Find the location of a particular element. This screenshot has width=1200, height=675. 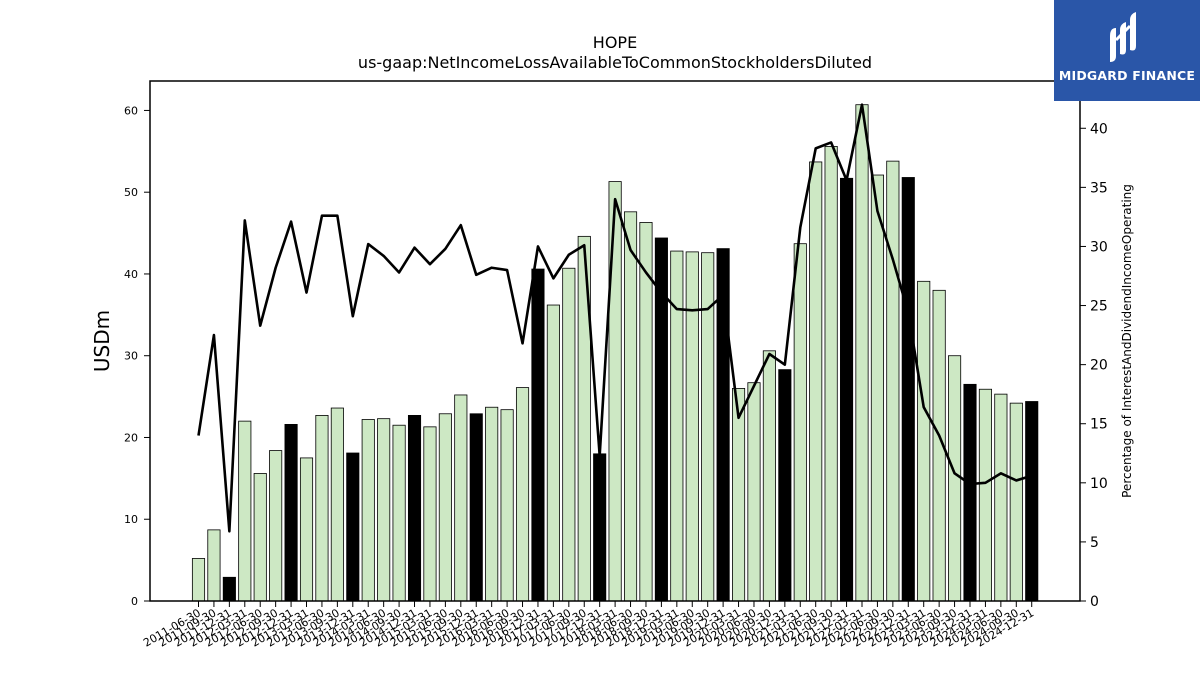

y-tick-label: 30 is located at coordinates (131, 356).